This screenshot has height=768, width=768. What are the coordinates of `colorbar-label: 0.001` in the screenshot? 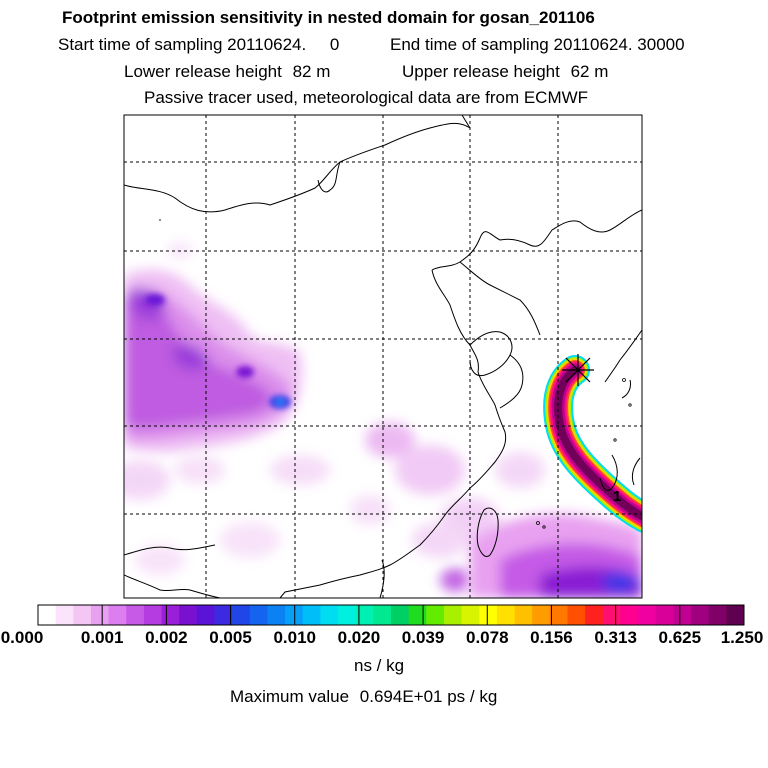 It's located at (102, 637).